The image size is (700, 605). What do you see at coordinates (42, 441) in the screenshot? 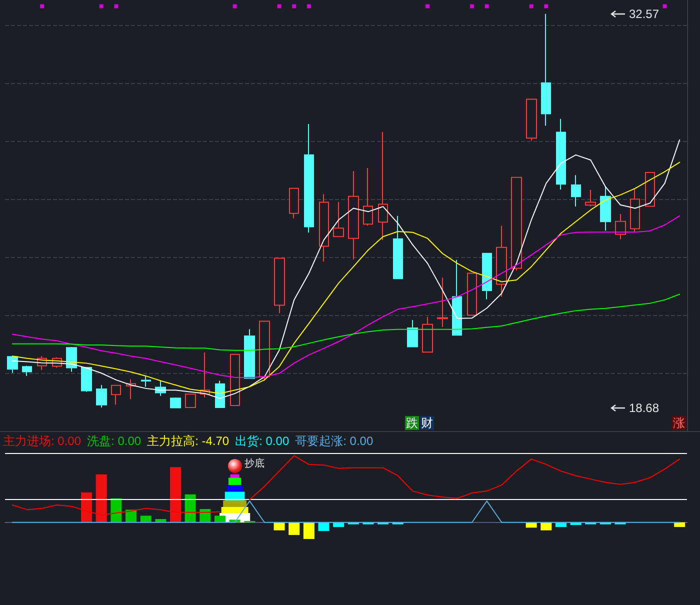
I see `text: 主力进场: 0.00` at bounding box center [42, 441].